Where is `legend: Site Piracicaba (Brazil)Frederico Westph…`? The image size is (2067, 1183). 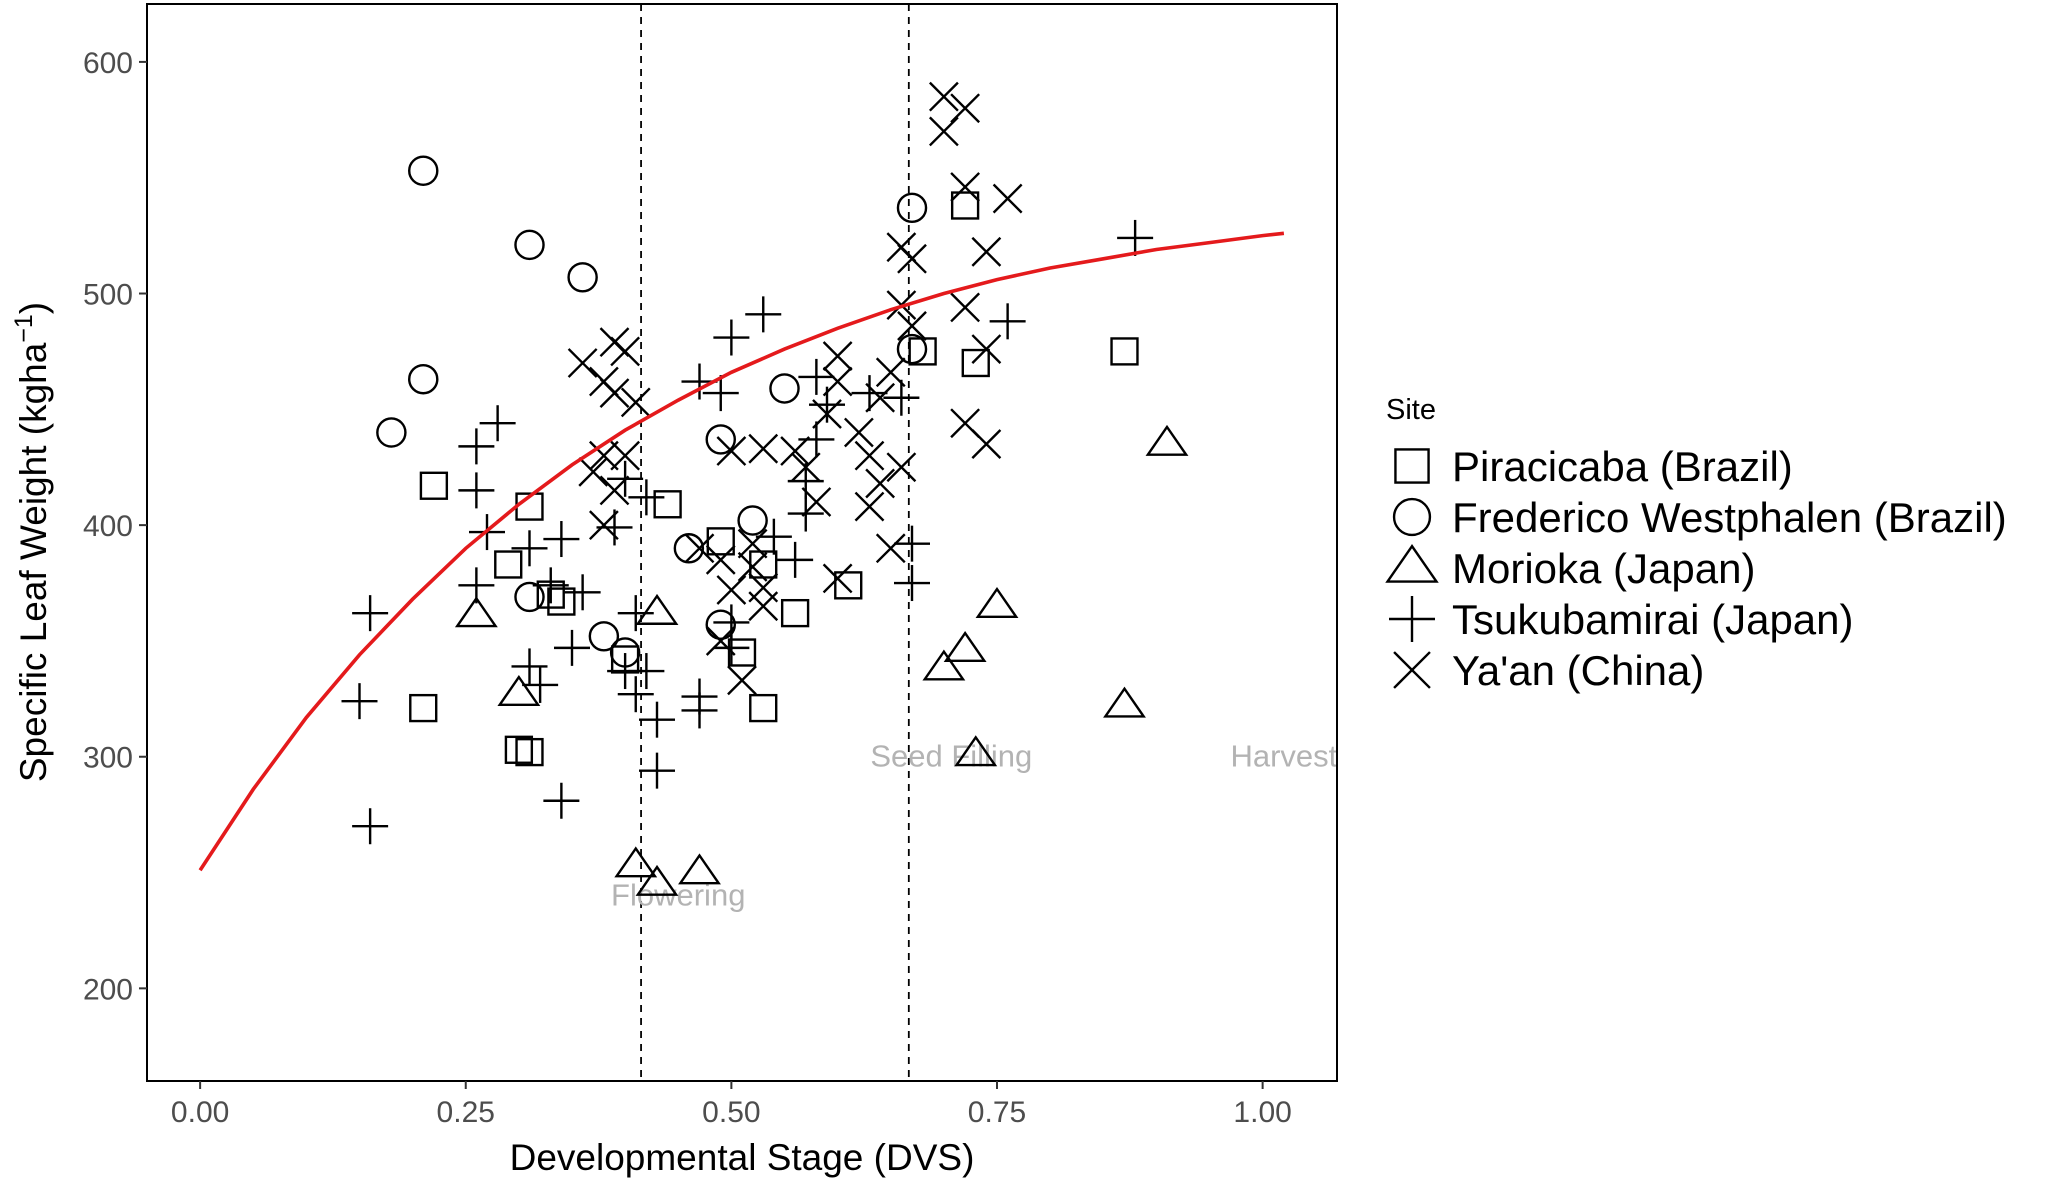 legend: Site Piracicaba (Brazil)Frederico Westph… is located at coordinates (1696, 544).